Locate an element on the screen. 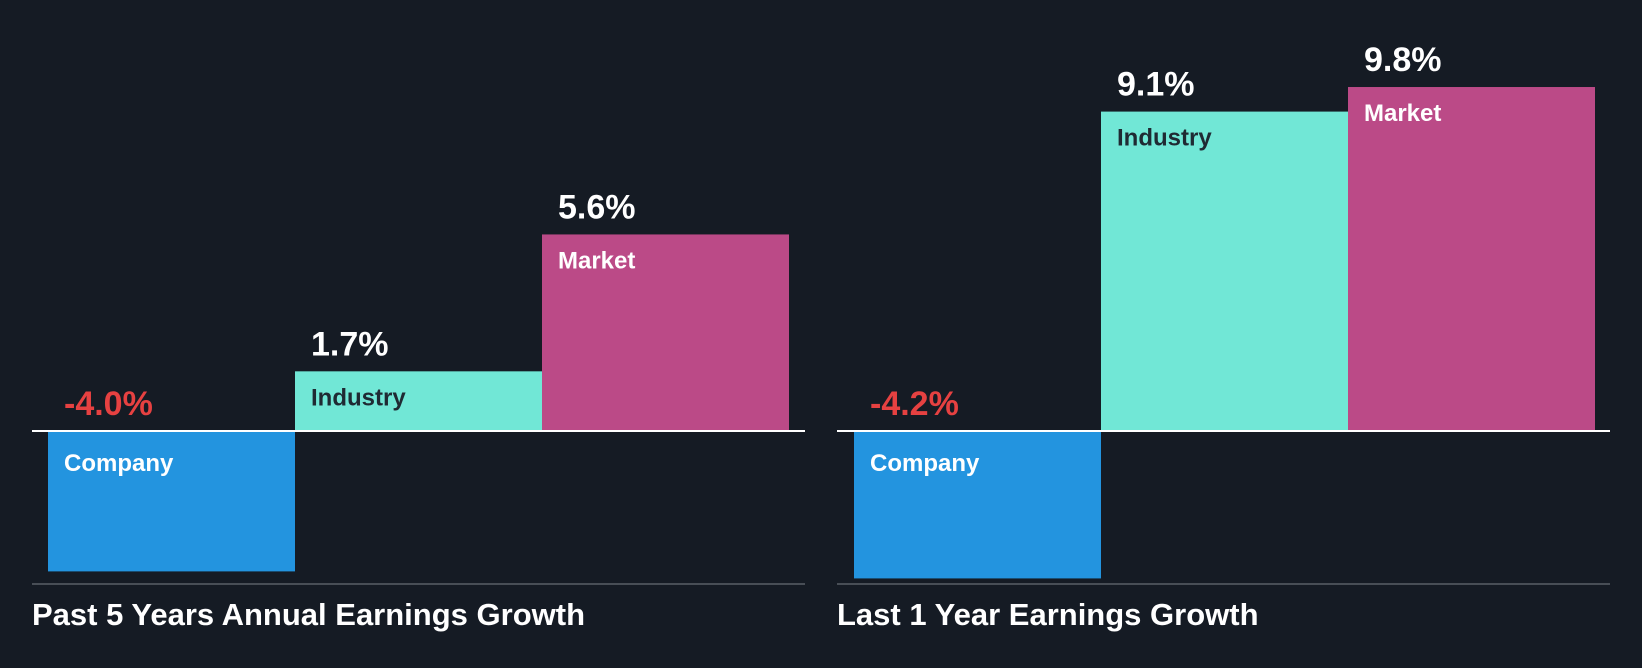  chart-title: Past 5 Years Annual Earnings Growth is located at coordinates (308, 614).